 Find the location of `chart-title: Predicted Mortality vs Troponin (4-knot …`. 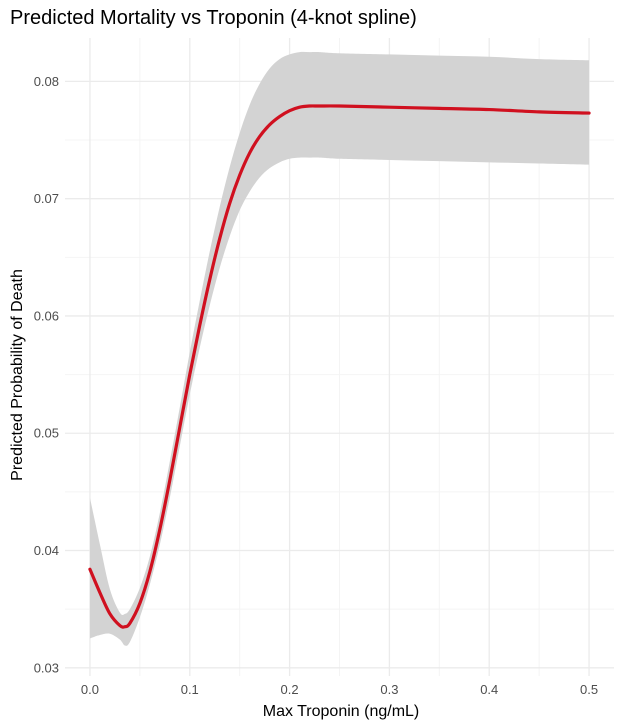

chart-title: Predicted Mortality vs Troponin (4-knot … is located at coordinates (213, 18).